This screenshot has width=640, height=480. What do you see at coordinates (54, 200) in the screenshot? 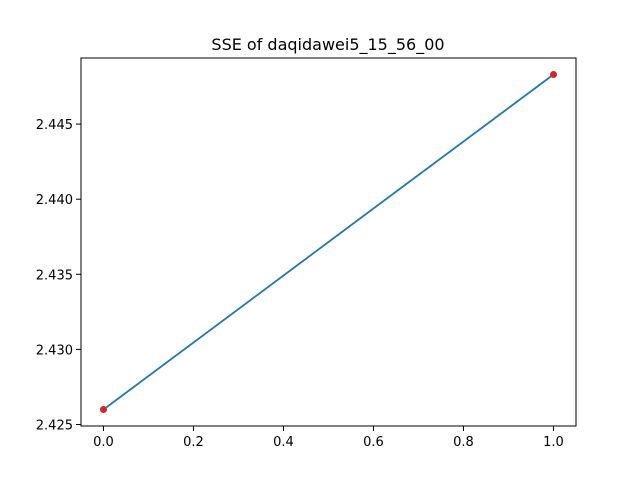
I see `y-tick-label-3: 2.440` at bounding box center [54, 200].